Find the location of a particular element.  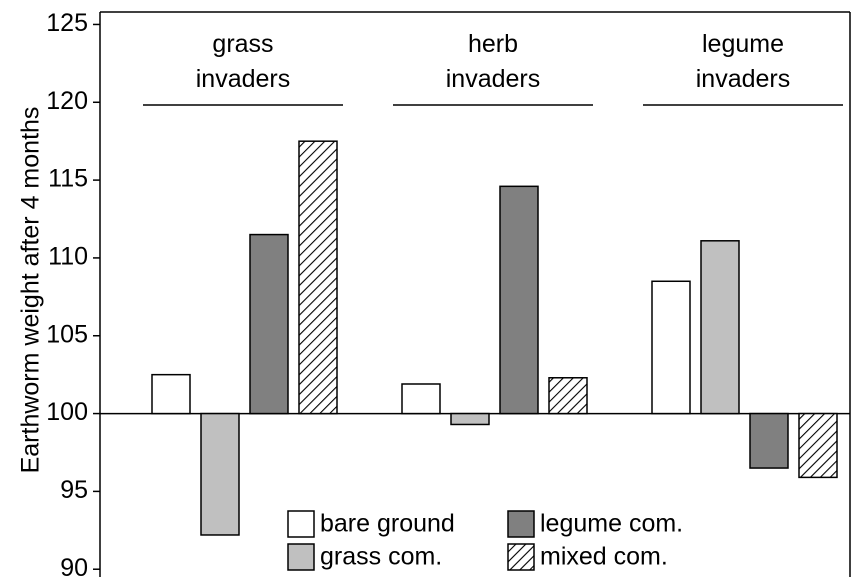

category-label-line: herb is located at coordinates (493, 44).